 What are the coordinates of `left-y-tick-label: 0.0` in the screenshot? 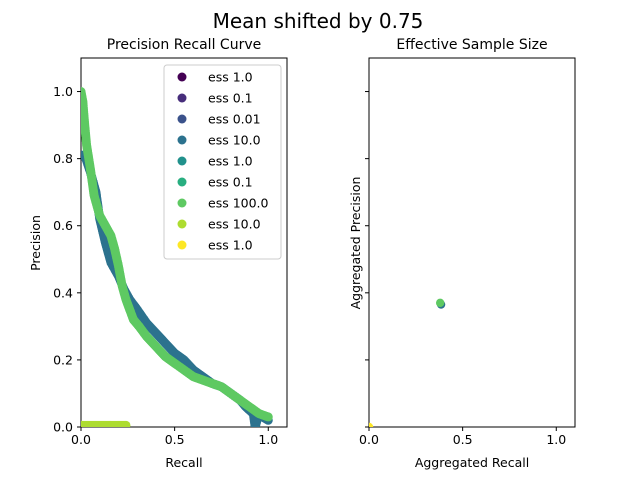 It's located at (63, 427).